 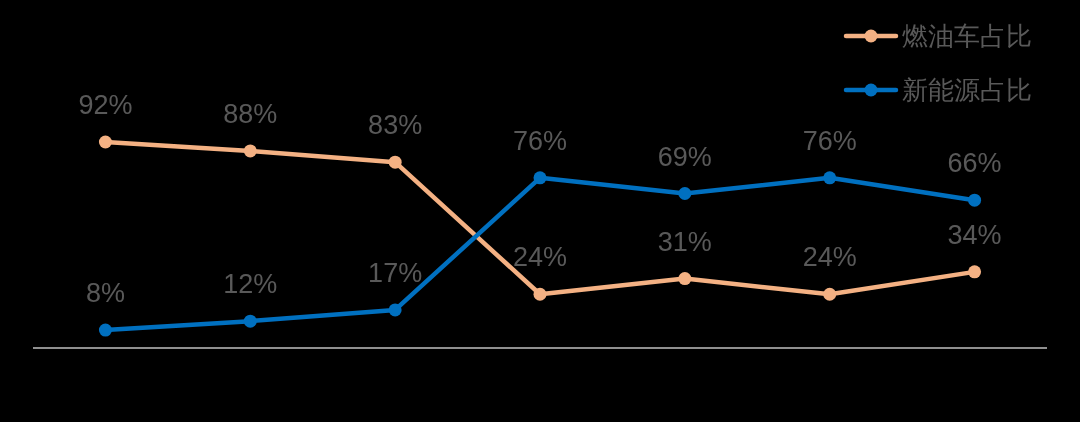 I want to click on data-label: 69%, so click(x=684, y=156).